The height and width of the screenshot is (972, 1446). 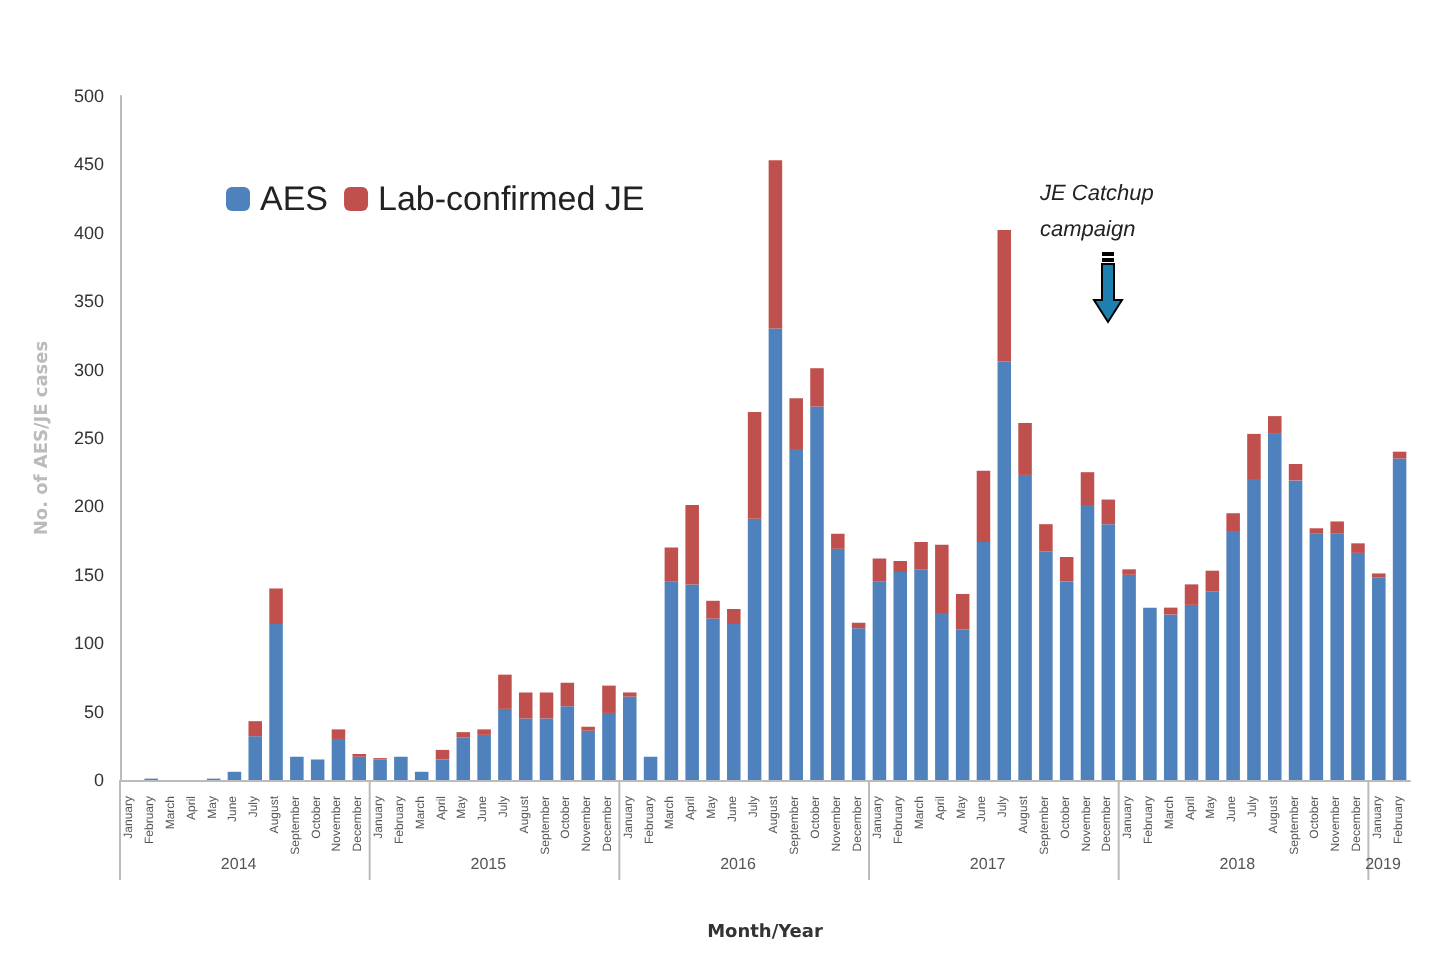 What do you see at coordinates (988, 864) in the screenshot?
I see `text: 2017` at bounding box center [988, 864].